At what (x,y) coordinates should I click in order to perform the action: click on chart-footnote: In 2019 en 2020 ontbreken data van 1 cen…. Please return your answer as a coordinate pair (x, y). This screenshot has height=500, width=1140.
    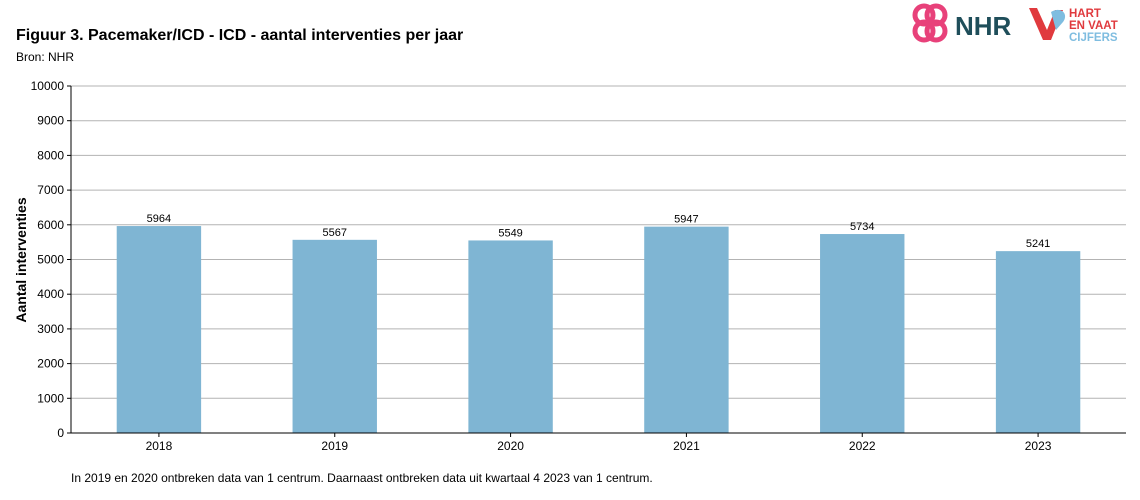
    Looking at the image, I should click on (362, 478).